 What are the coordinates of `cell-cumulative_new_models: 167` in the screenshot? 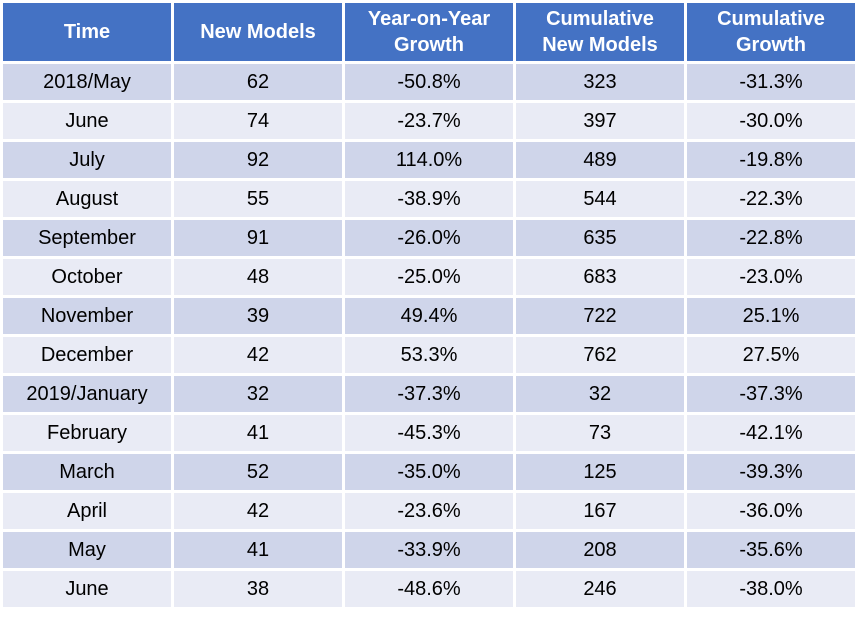 It's located at (600, 511).